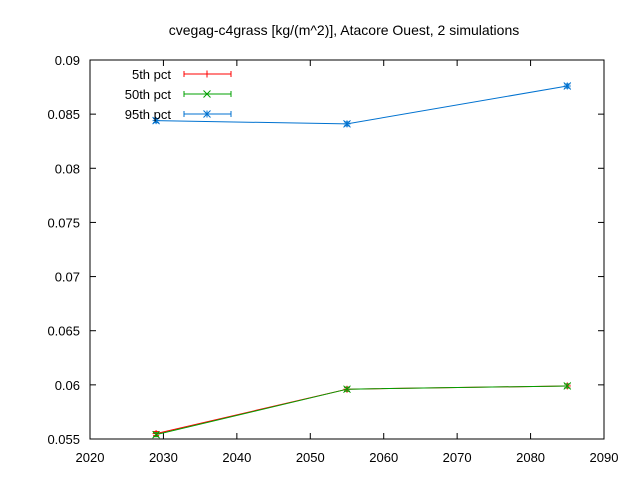 The width and height of the screenshot is (640, 480). I want to click on legend-label: 50th pct, so click(148, 94).